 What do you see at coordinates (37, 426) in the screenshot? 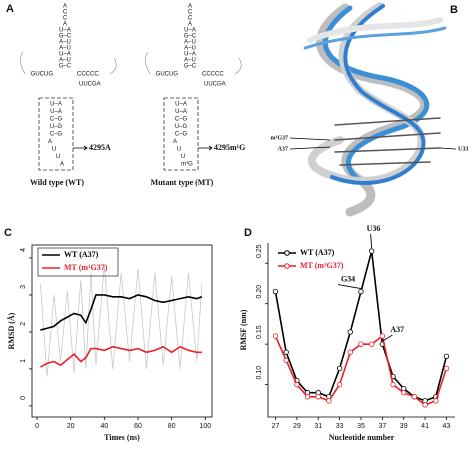
I see `x-tick-label: 0` at bounding box center [37, 426].